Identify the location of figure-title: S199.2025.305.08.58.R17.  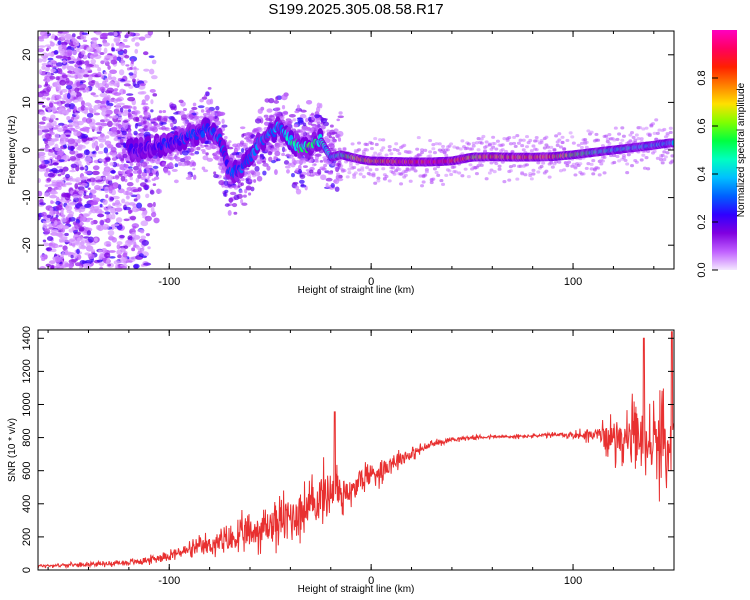
(355, 9).